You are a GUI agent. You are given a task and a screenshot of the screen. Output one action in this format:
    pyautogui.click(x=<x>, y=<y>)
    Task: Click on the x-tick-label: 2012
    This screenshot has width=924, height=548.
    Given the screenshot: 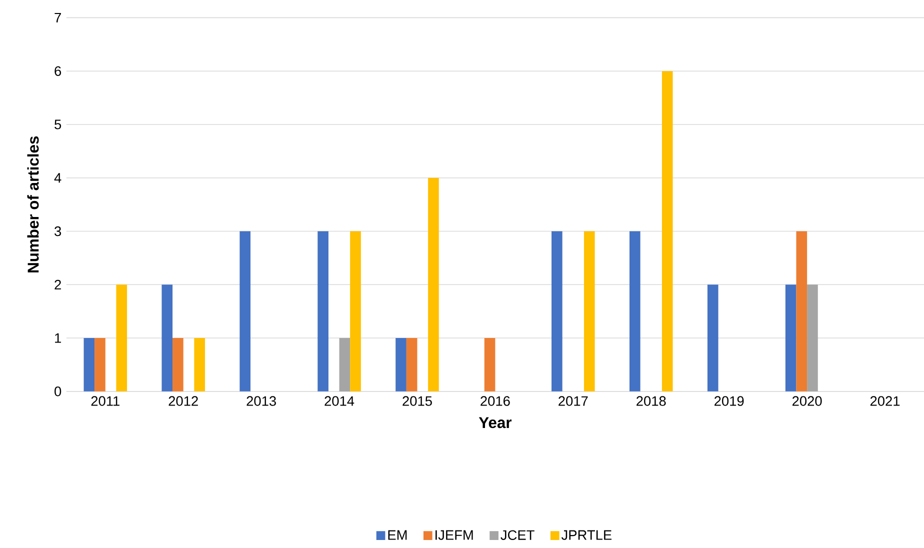 What is the action you would take?
    pyautogui.click(x=183, y=401)
    